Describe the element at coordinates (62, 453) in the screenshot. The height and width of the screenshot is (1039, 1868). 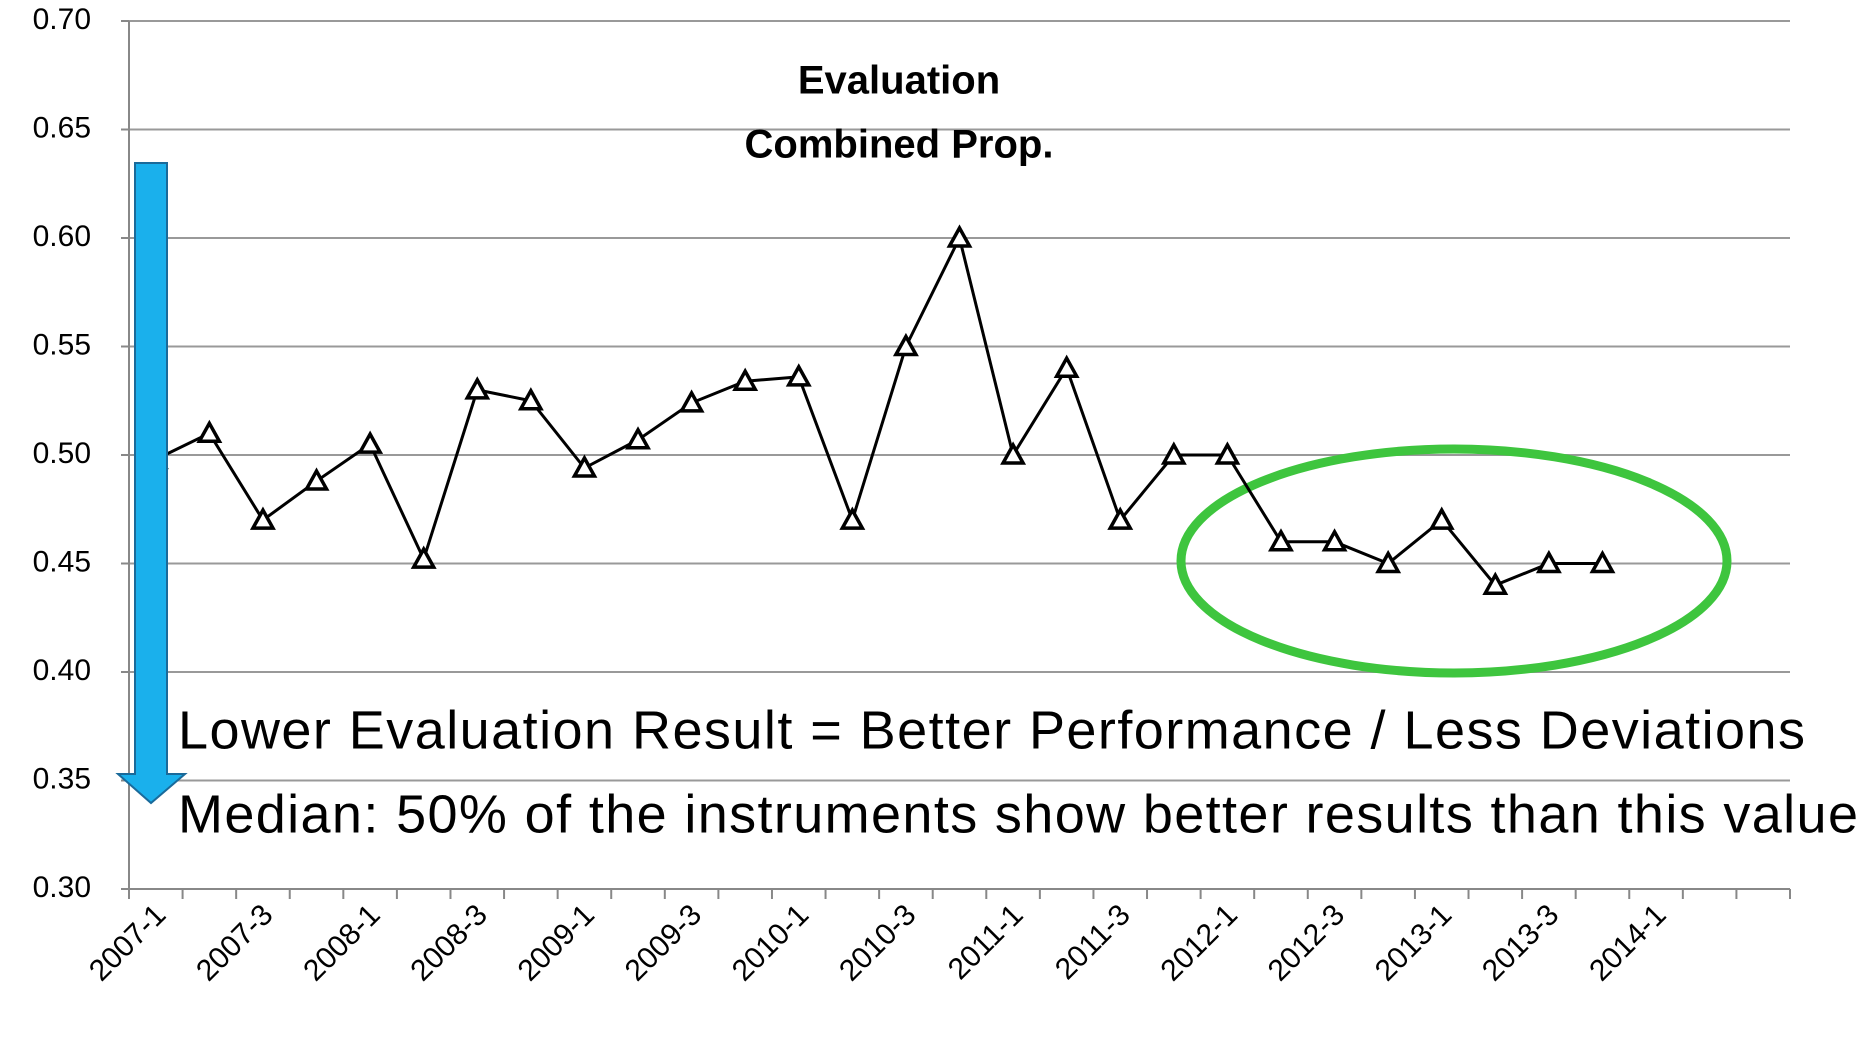
I see `y-tick-label: 0.50` at that location.